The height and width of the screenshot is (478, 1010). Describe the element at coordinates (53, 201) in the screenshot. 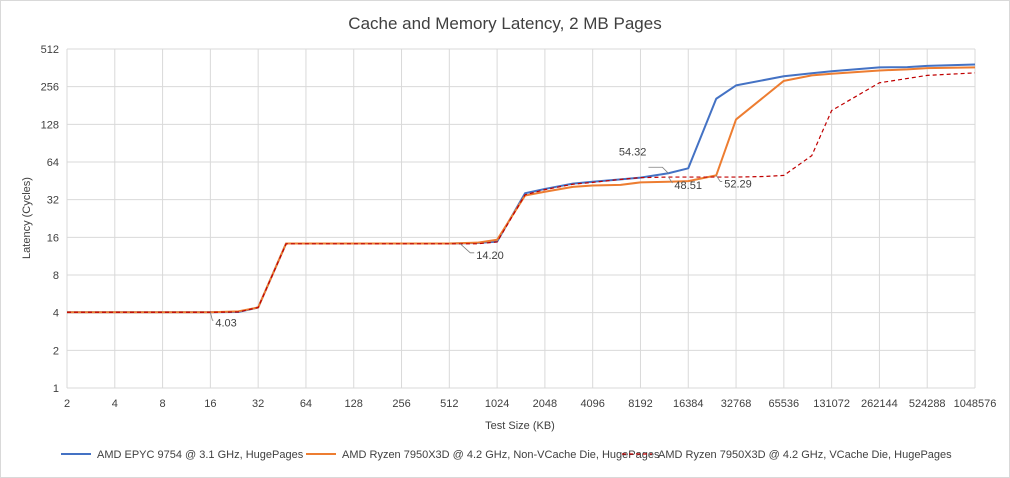

I see `y-tick-label: 32` at that location.